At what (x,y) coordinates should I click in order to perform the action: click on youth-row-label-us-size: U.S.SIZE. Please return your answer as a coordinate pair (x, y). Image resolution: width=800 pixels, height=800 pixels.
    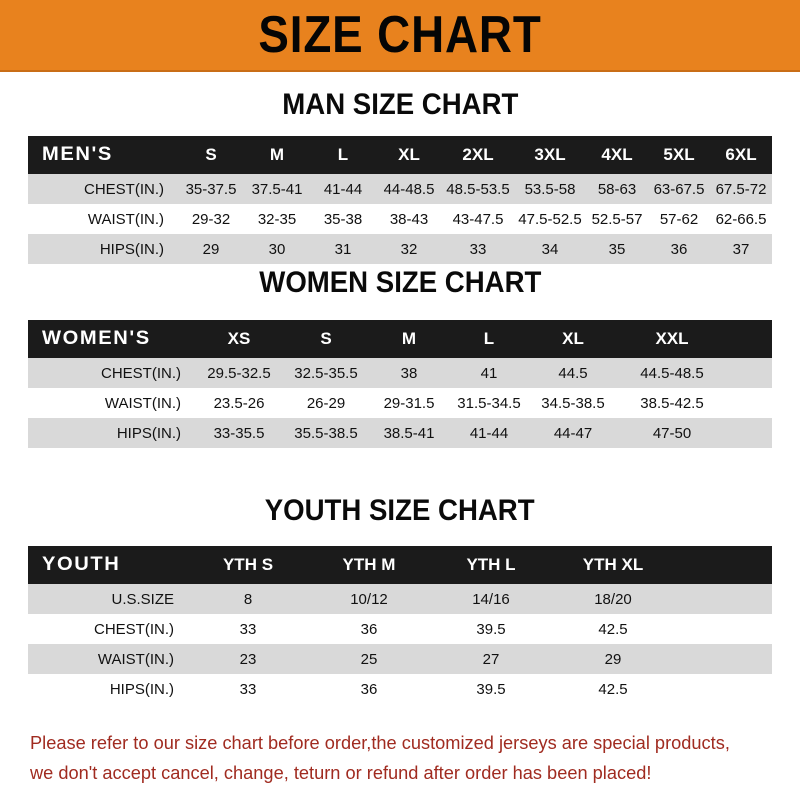
    Looking at the image, I should click on (142, 599).